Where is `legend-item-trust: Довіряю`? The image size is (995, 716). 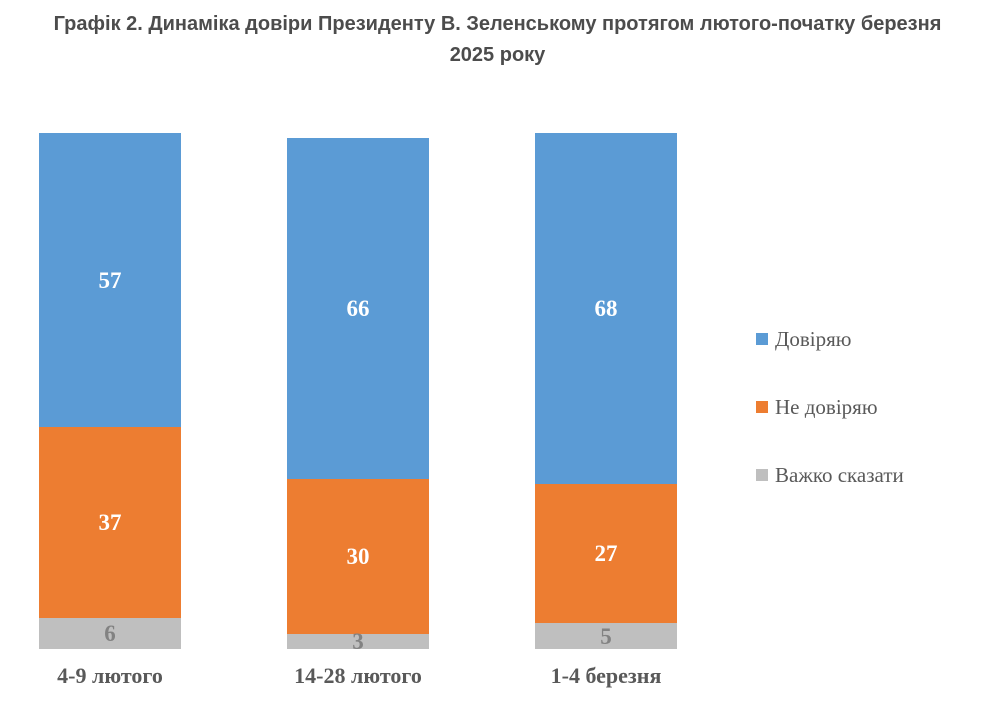 legend-item-trust: Довіряю is located at coordinates (830, 339).